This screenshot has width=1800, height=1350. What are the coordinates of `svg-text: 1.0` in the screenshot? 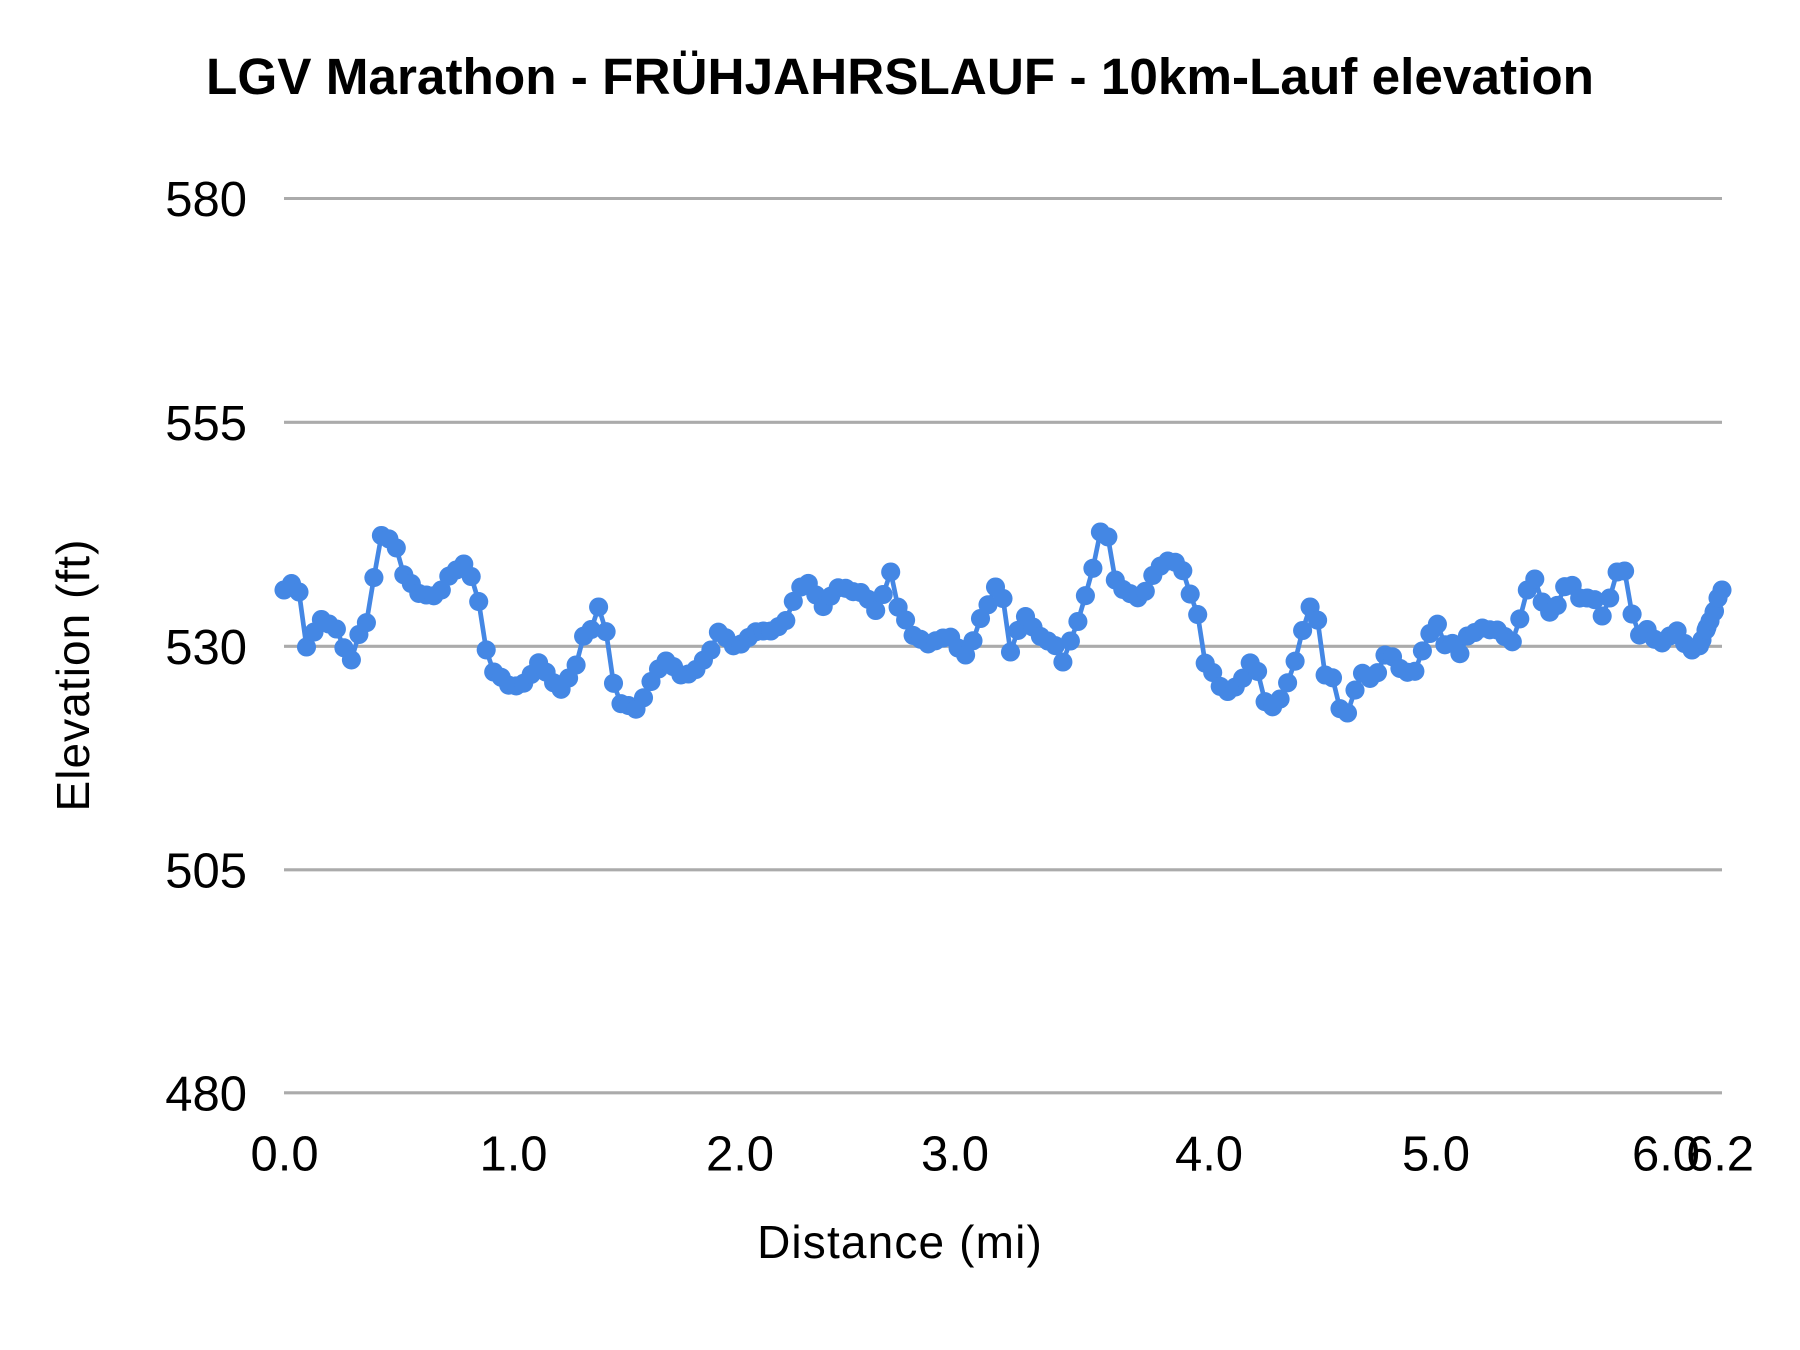 It's located at (513, 1155).